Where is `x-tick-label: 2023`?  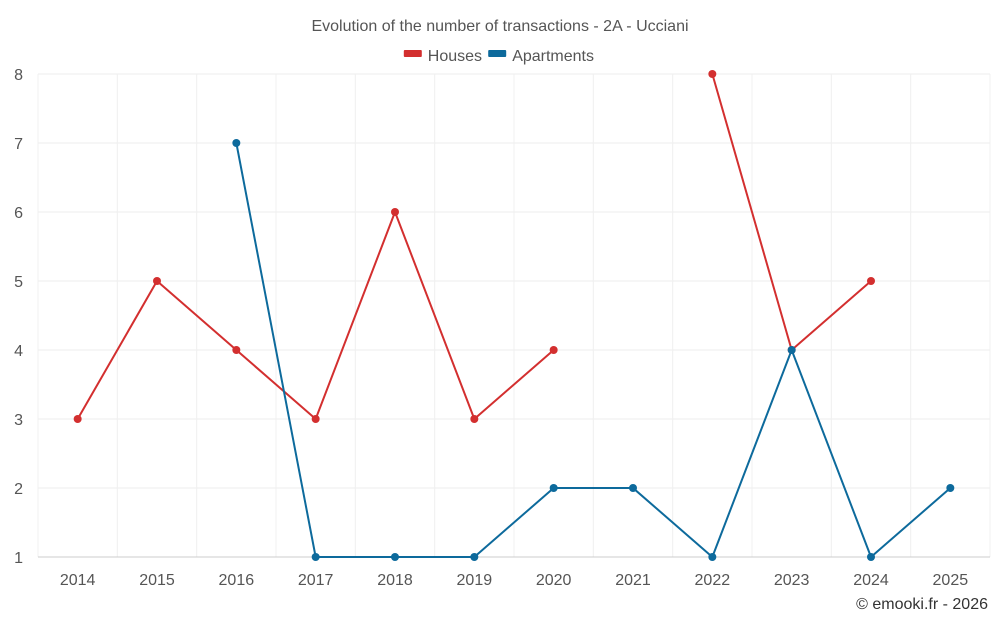 x-tick-label: 2023 is located at coordinates (792, 580).